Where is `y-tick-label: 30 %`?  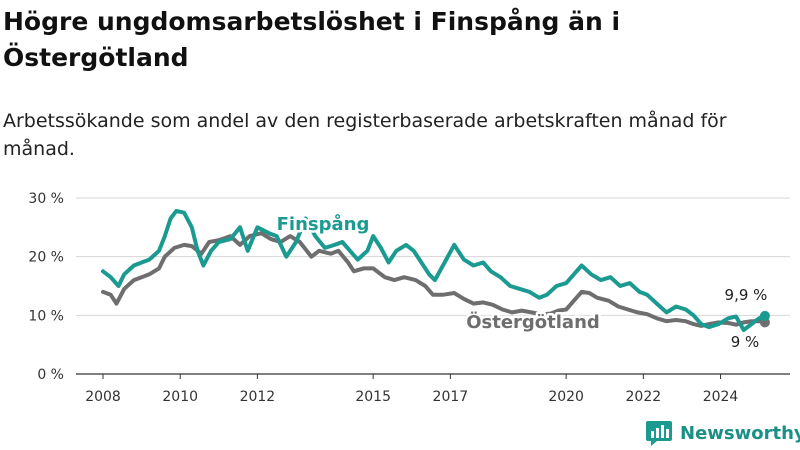
y-tick-label: 30 % is located at coordinates (46, 199).